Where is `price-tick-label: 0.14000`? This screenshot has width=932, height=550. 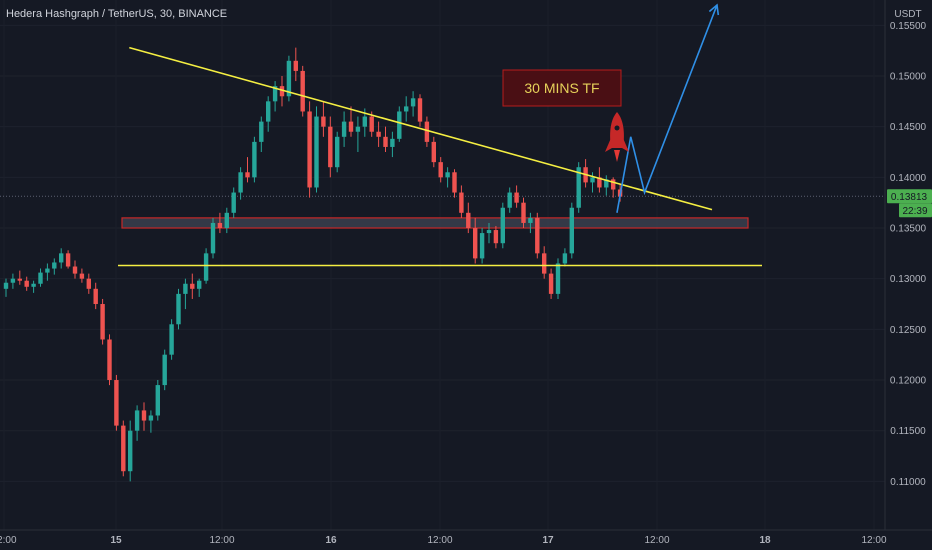 price-tick-label: 0.14000 is located at coordinates (908, 178).